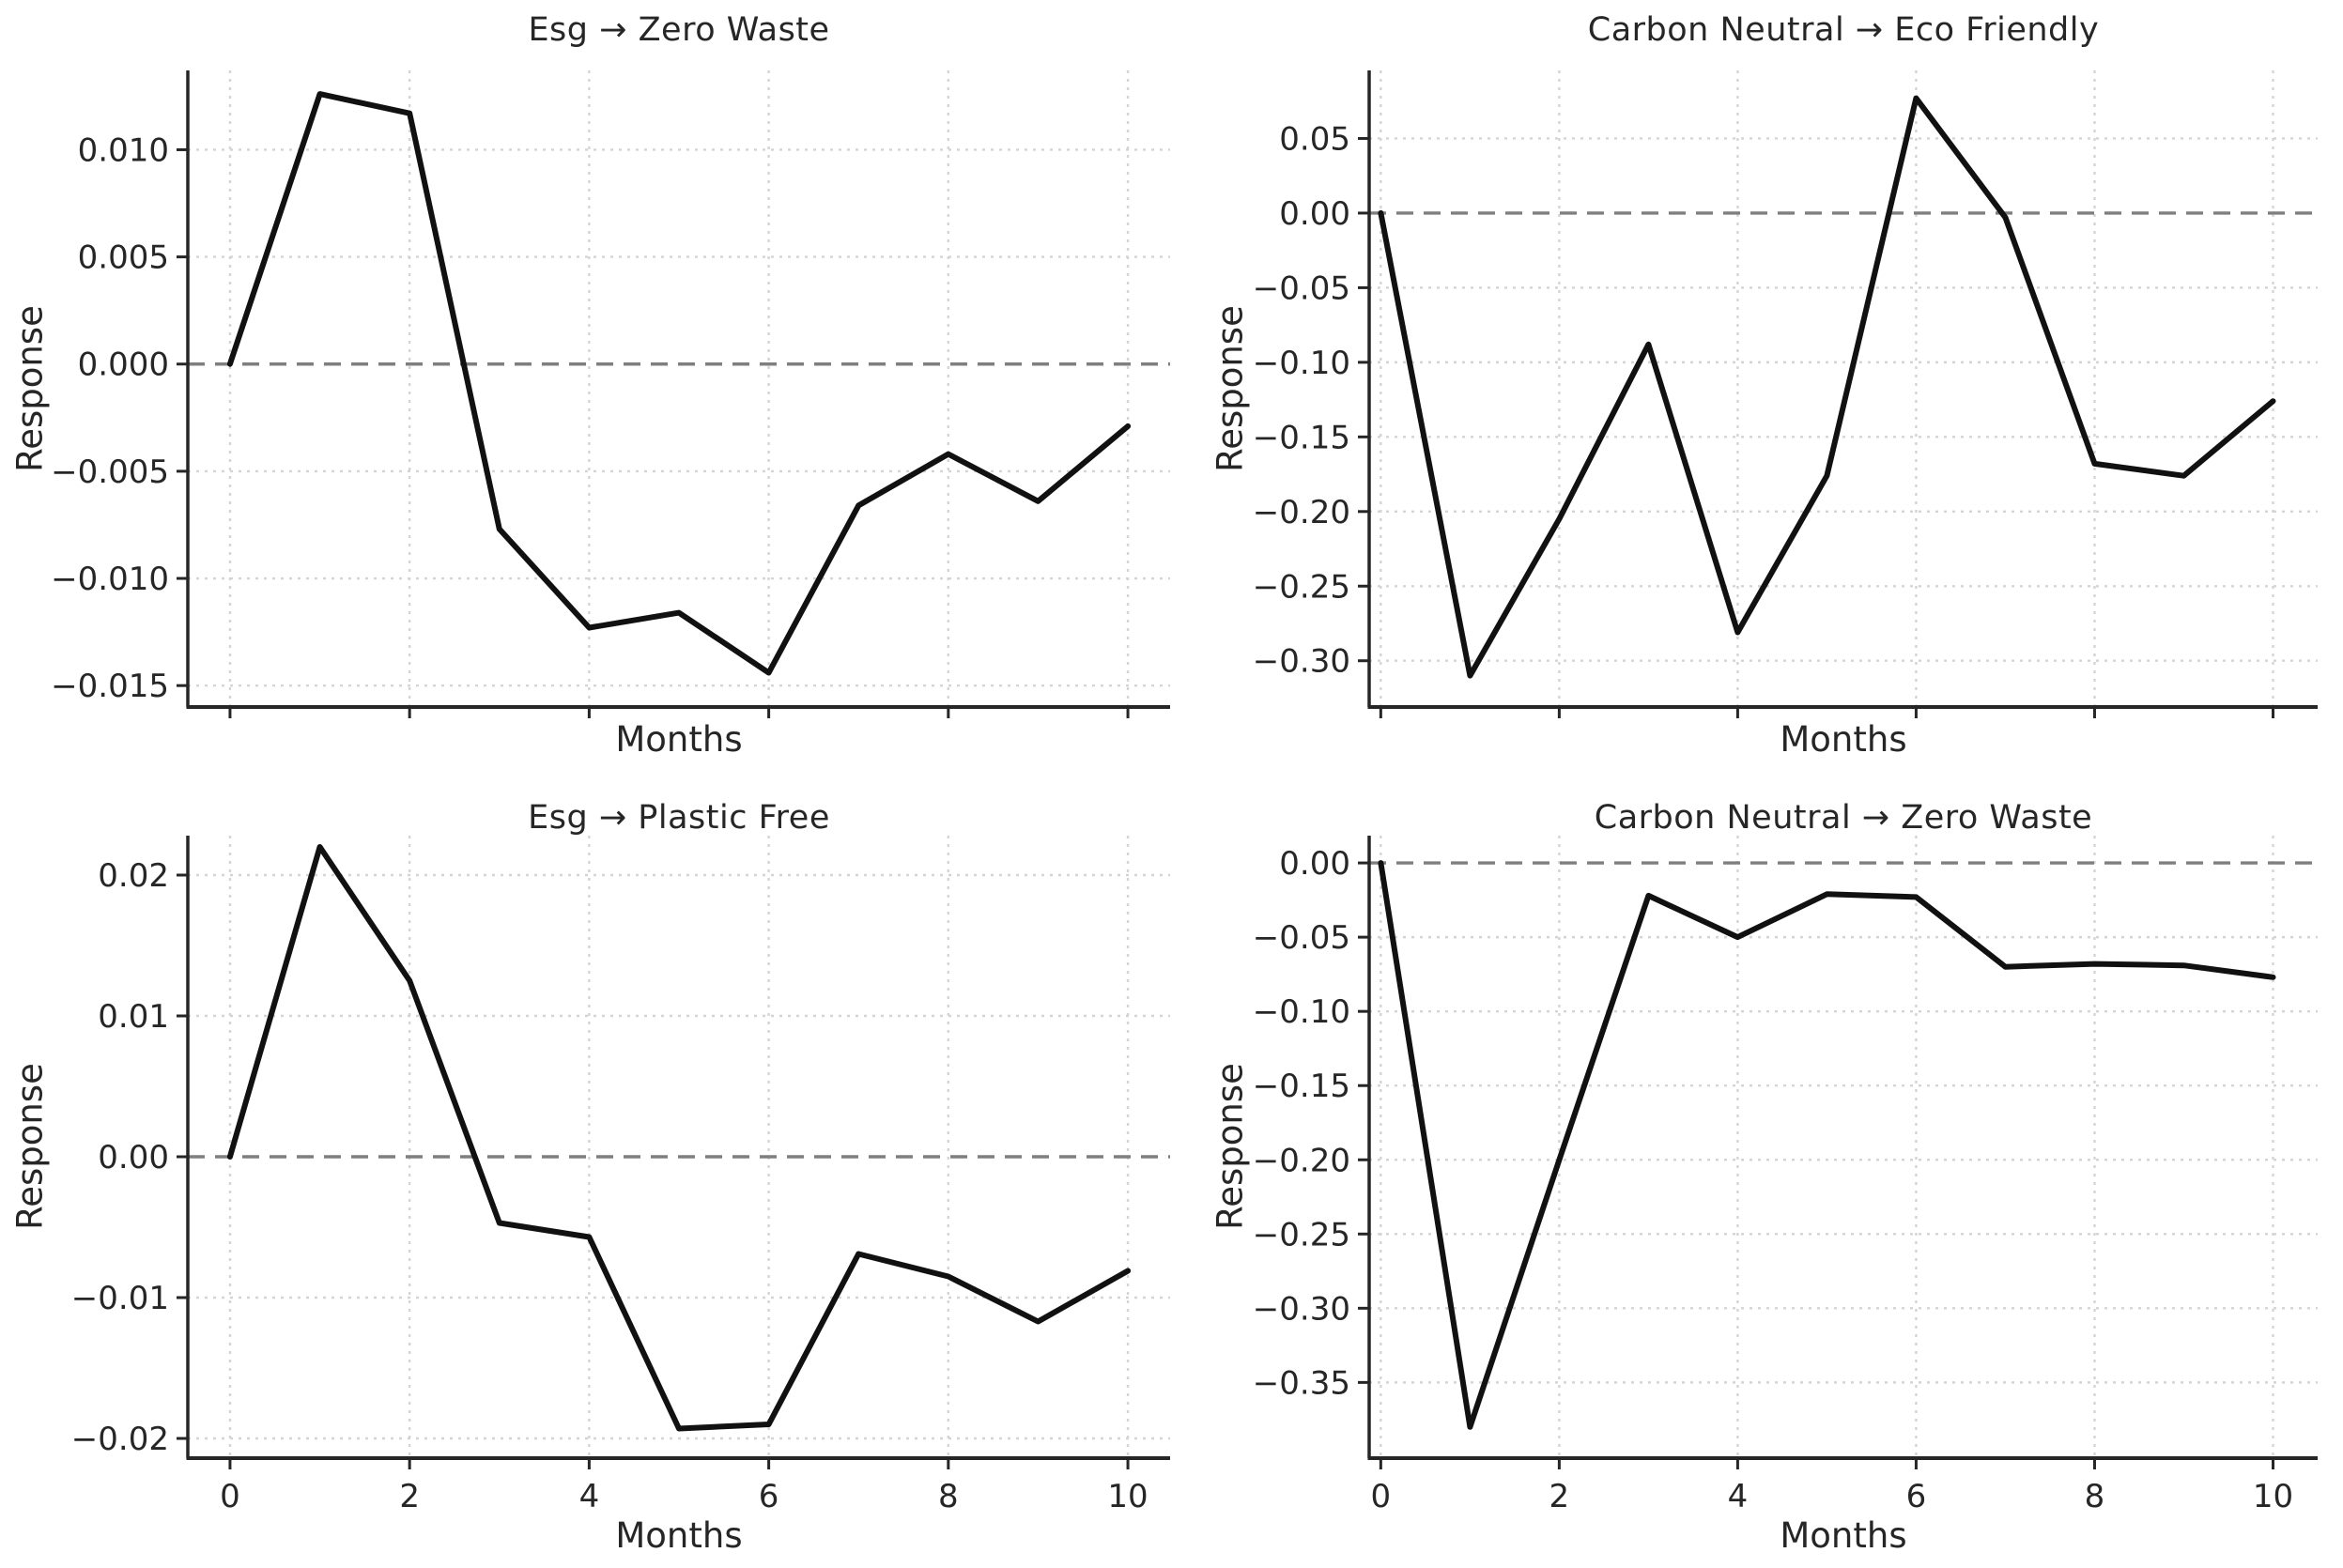 This screenshot has height=1568, width=2343. I want to click on y-tick-label: 0.000, so click(123, 365).